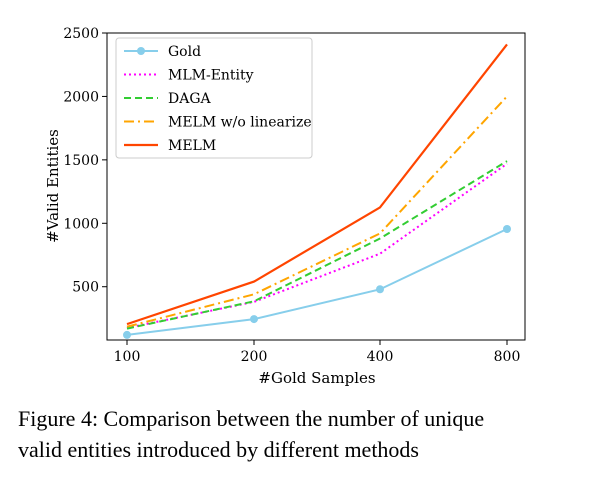 Image resolution: width=599 pixels, height=485 pixels. Describe the element at coordinates (141, 51) in the screenshot. I see `legend-marker-gold` at that location.